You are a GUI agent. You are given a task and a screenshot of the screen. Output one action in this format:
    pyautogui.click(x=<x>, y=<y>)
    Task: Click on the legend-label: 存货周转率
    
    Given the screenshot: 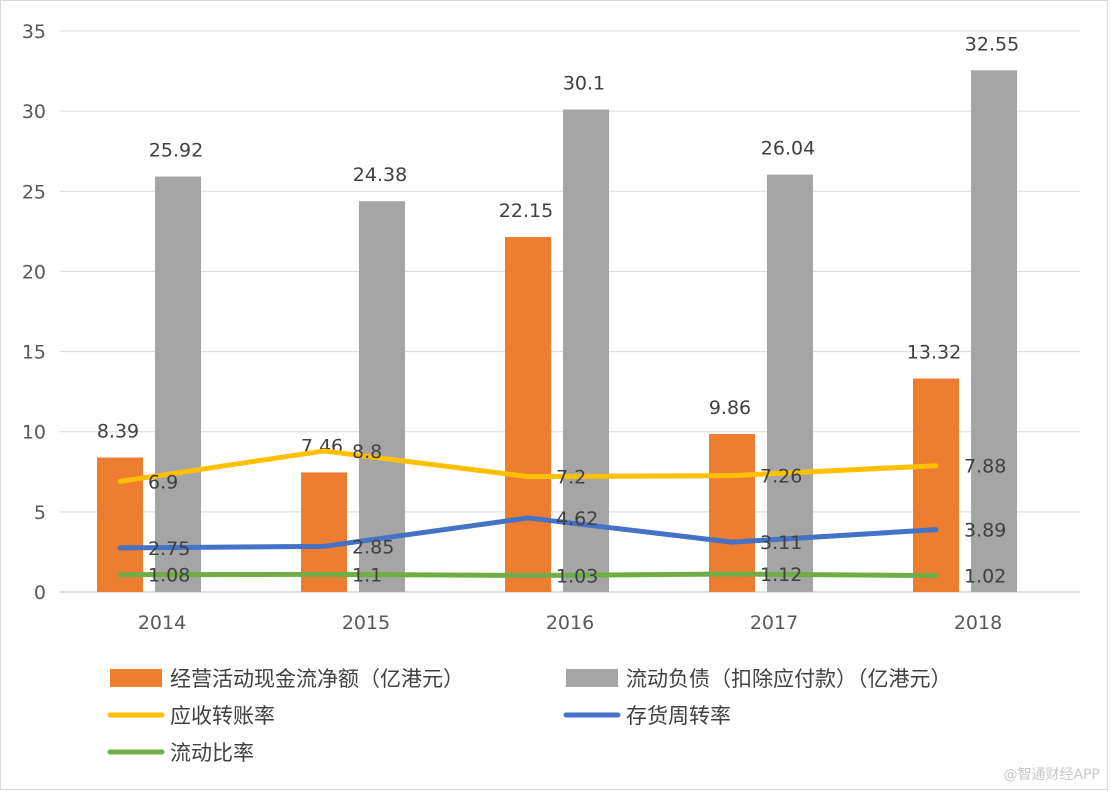 What is the action you would take?
    pyautogui.click(x=678, y=716)
    